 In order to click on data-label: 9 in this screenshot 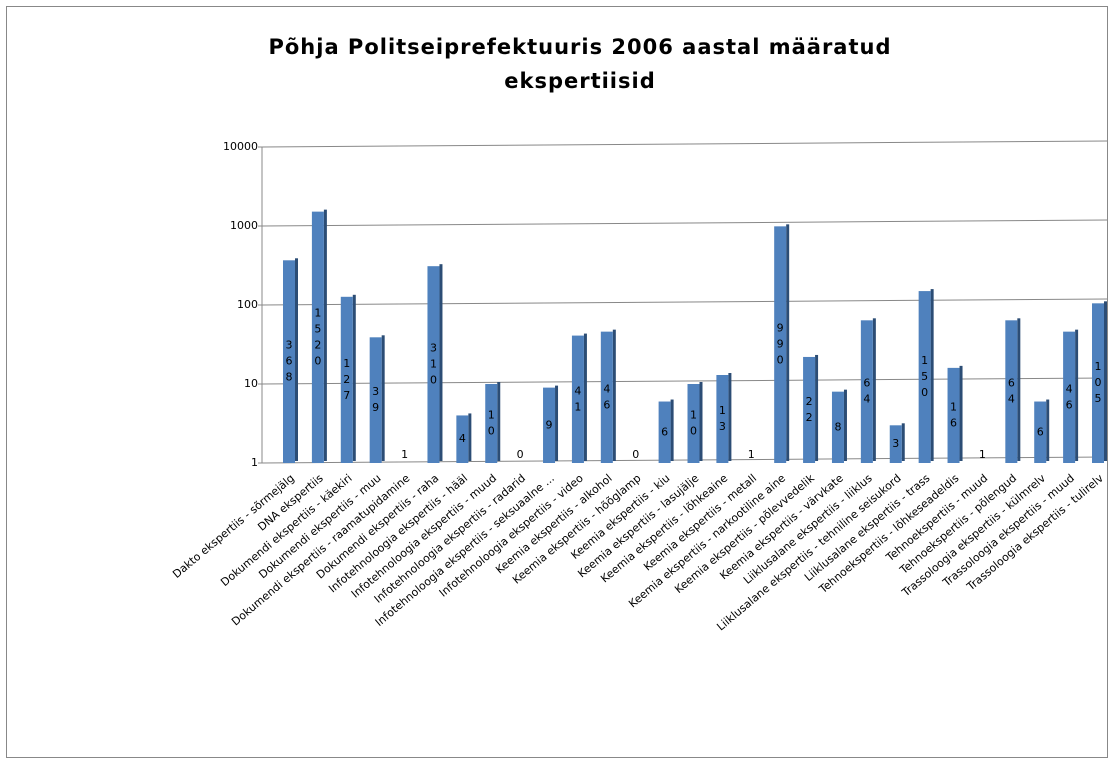, I will do `click(549, 424)`.